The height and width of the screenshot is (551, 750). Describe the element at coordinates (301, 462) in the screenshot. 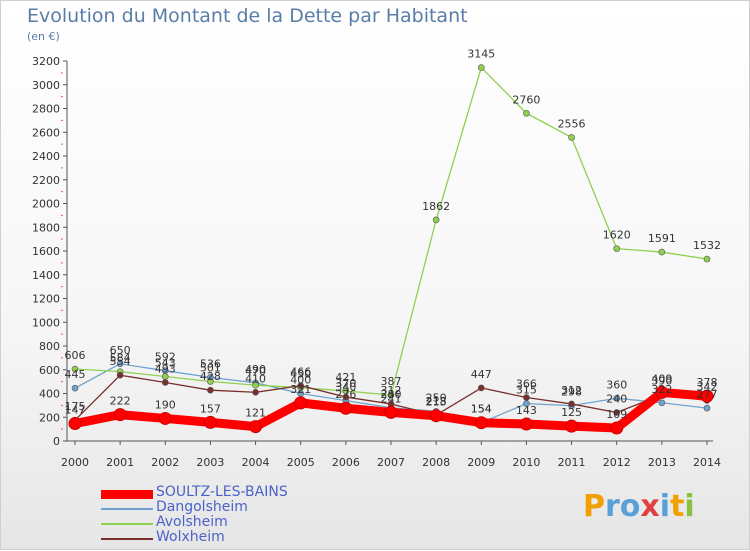

I see `x-tick-label: 2005` at that location.